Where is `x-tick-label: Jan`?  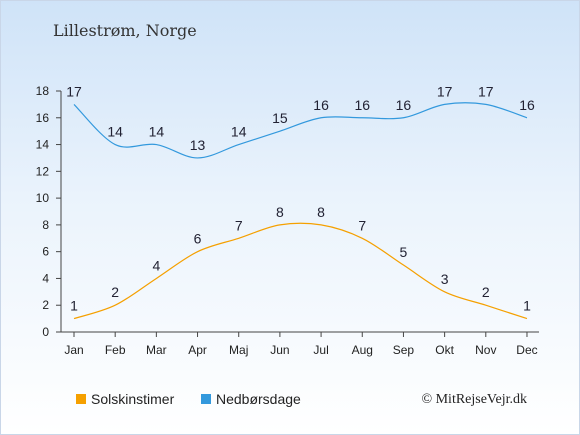
x-tick-label: Jan is located at coordinates (73, 350).